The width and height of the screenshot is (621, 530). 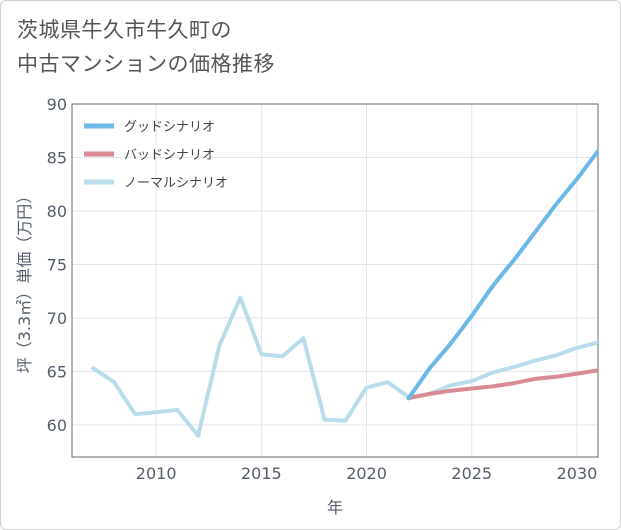 What do you see at coordinates (261, 473) in the screenshot?
I see `x-tick-label: 2015` at bounding box center [261, 473].